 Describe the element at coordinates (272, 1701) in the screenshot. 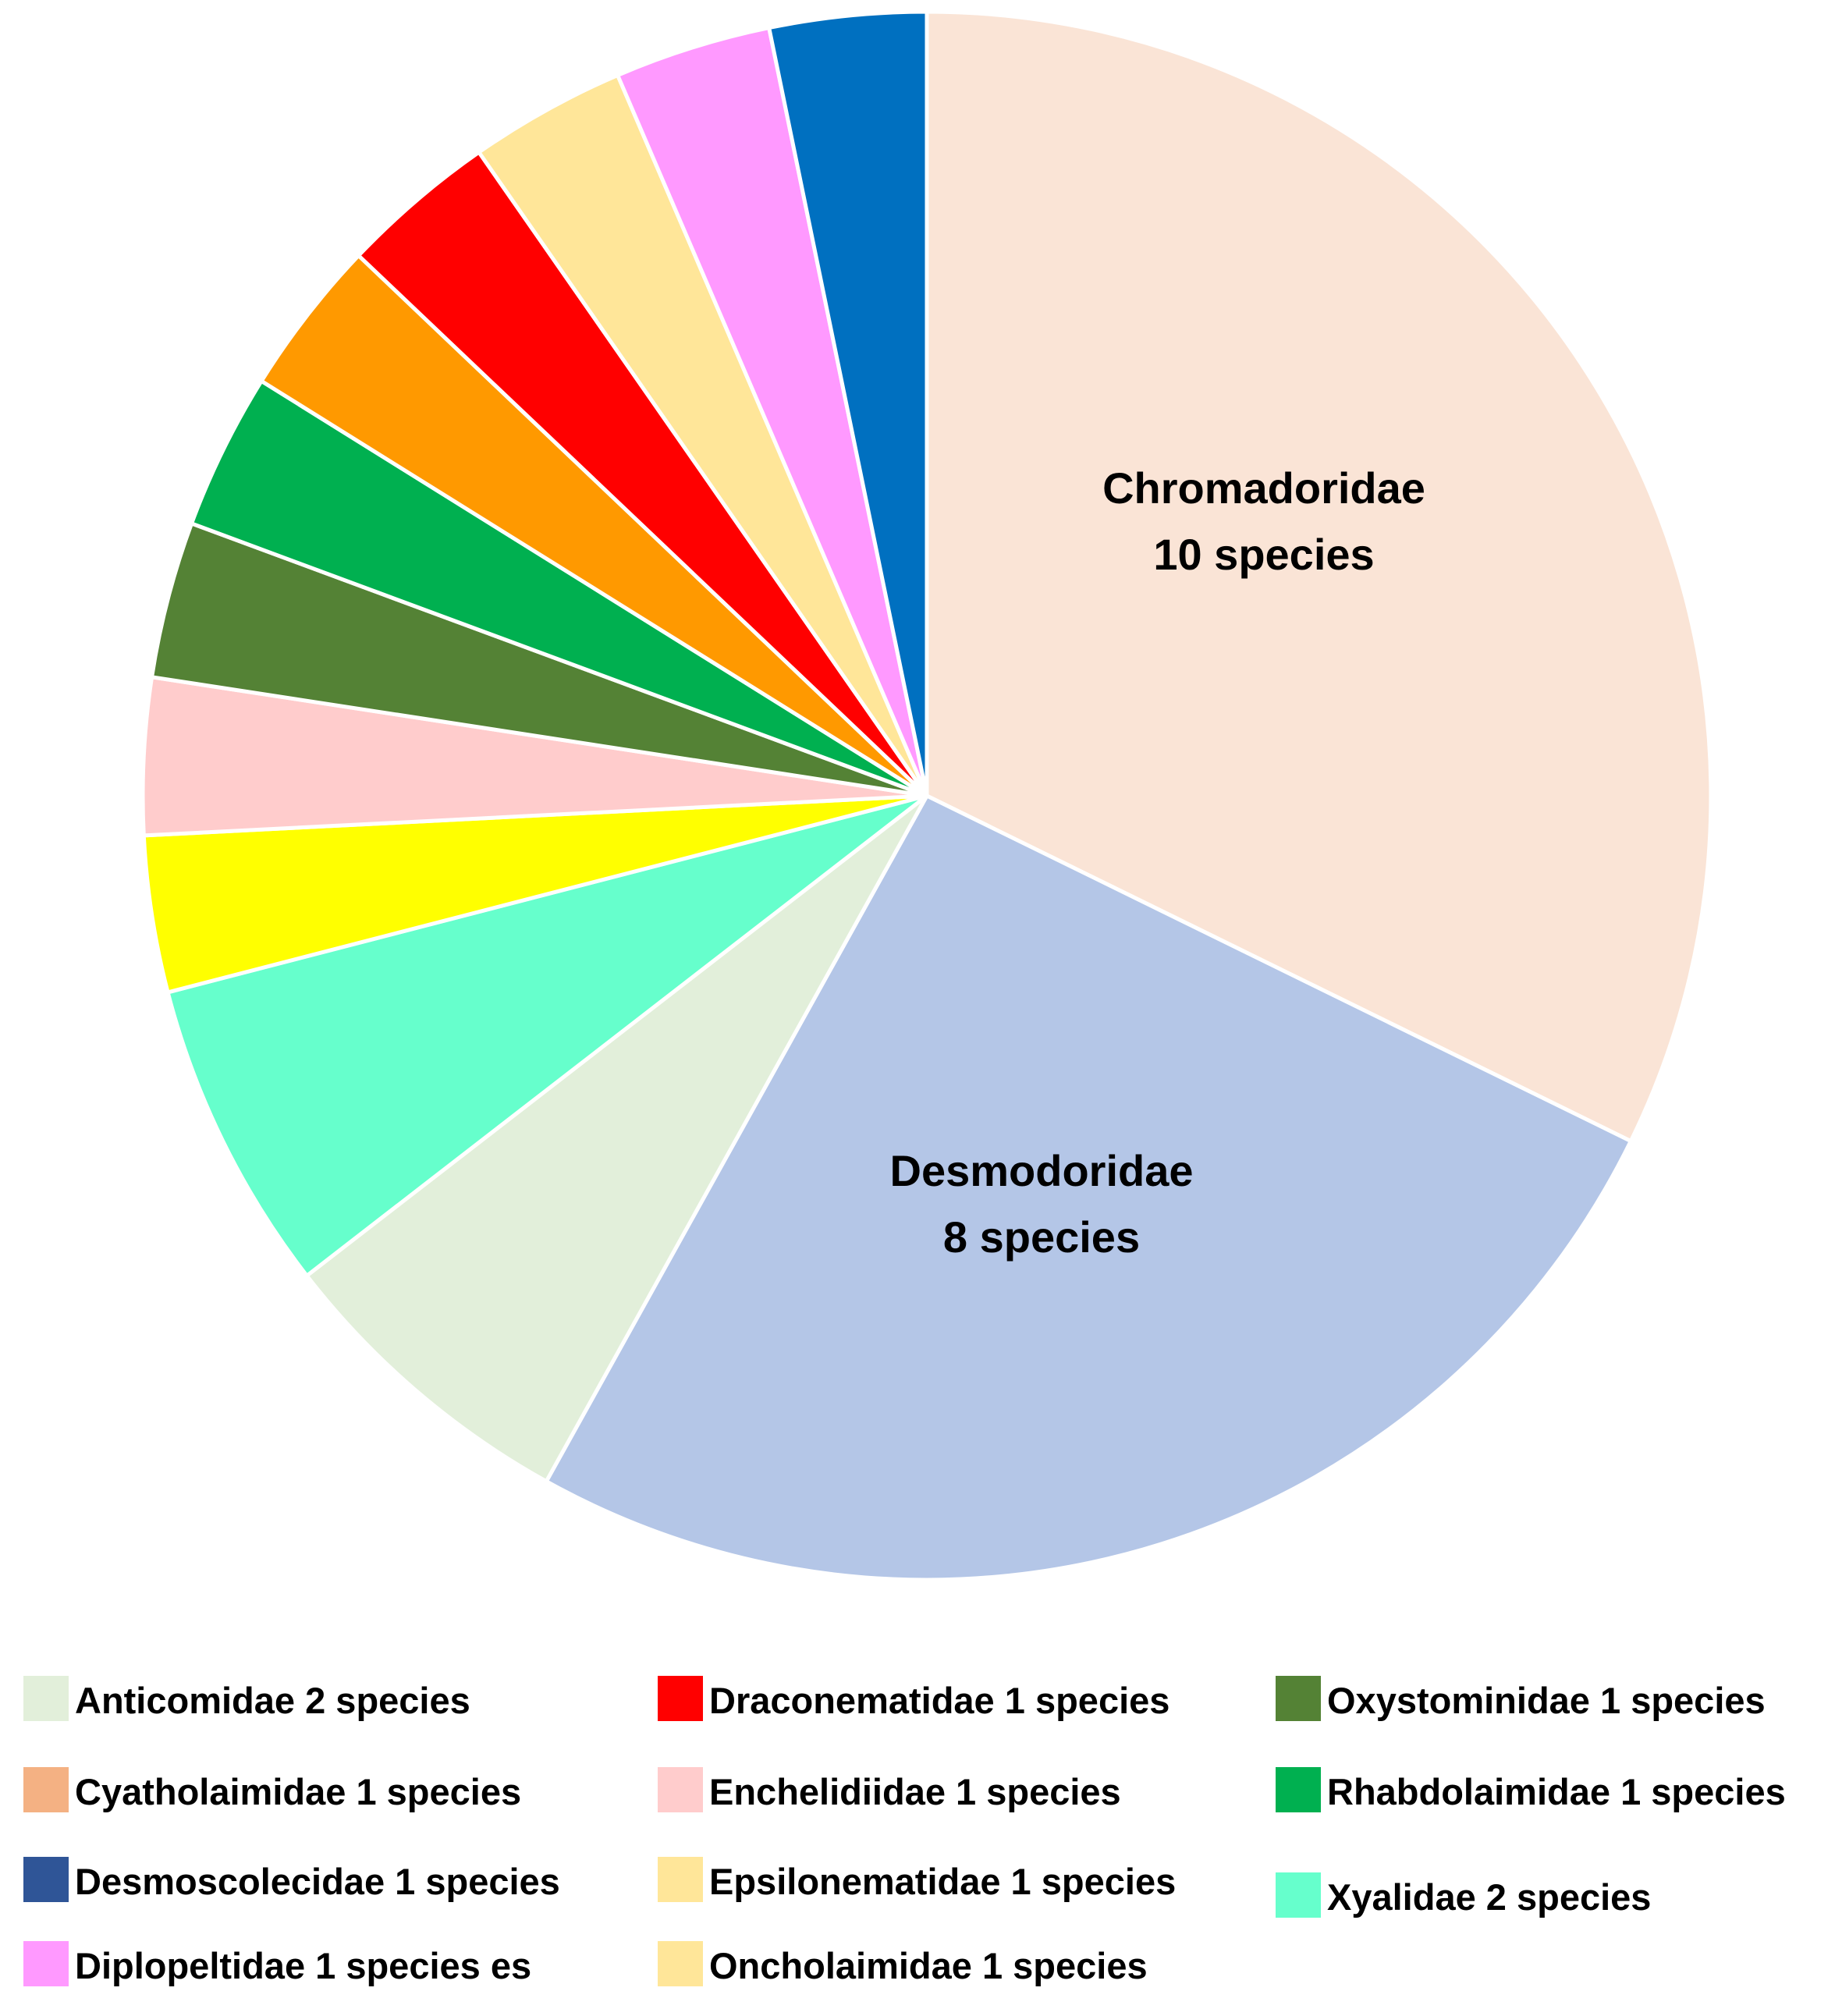

I see `legend-label: Anticomidae 2 species` at that location.